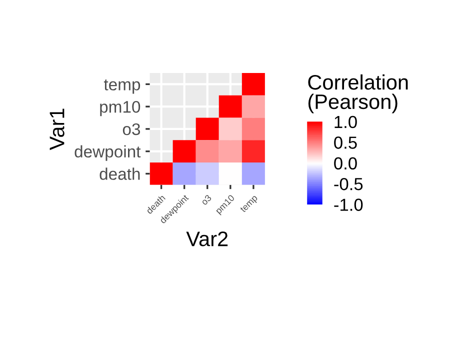 Image resolution: width=474 pixels, height=338 pixels. I want to click on x-tick-label: o3, so click(206, 200).